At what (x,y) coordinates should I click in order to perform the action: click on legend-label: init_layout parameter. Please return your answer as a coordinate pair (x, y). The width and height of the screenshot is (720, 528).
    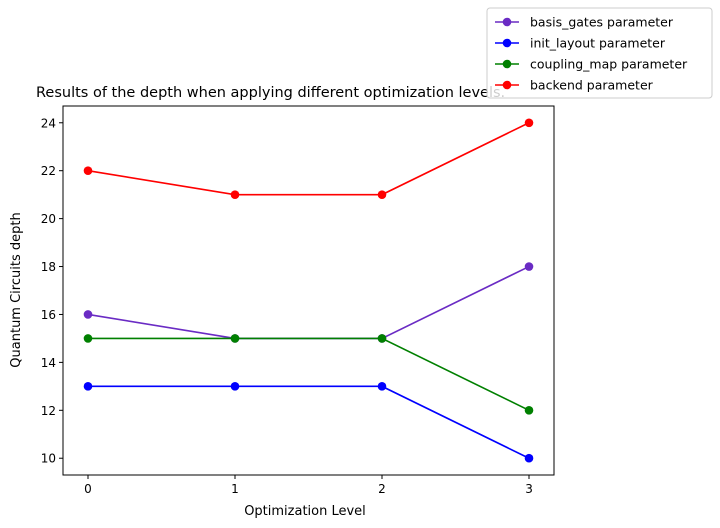
    Looking at the image, I should click on (598, 43).